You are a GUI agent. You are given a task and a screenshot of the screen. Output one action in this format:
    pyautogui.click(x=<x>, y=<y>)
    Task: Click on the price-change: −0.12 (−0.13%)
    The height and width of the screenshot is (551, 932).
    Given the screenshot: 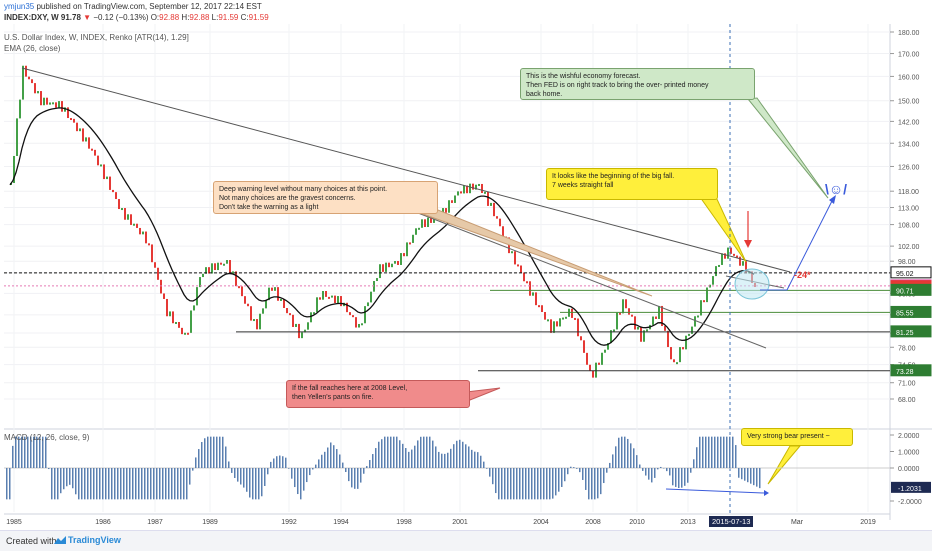 What is the action you would take?
    pyautogui.click(x=121, y=17)
    